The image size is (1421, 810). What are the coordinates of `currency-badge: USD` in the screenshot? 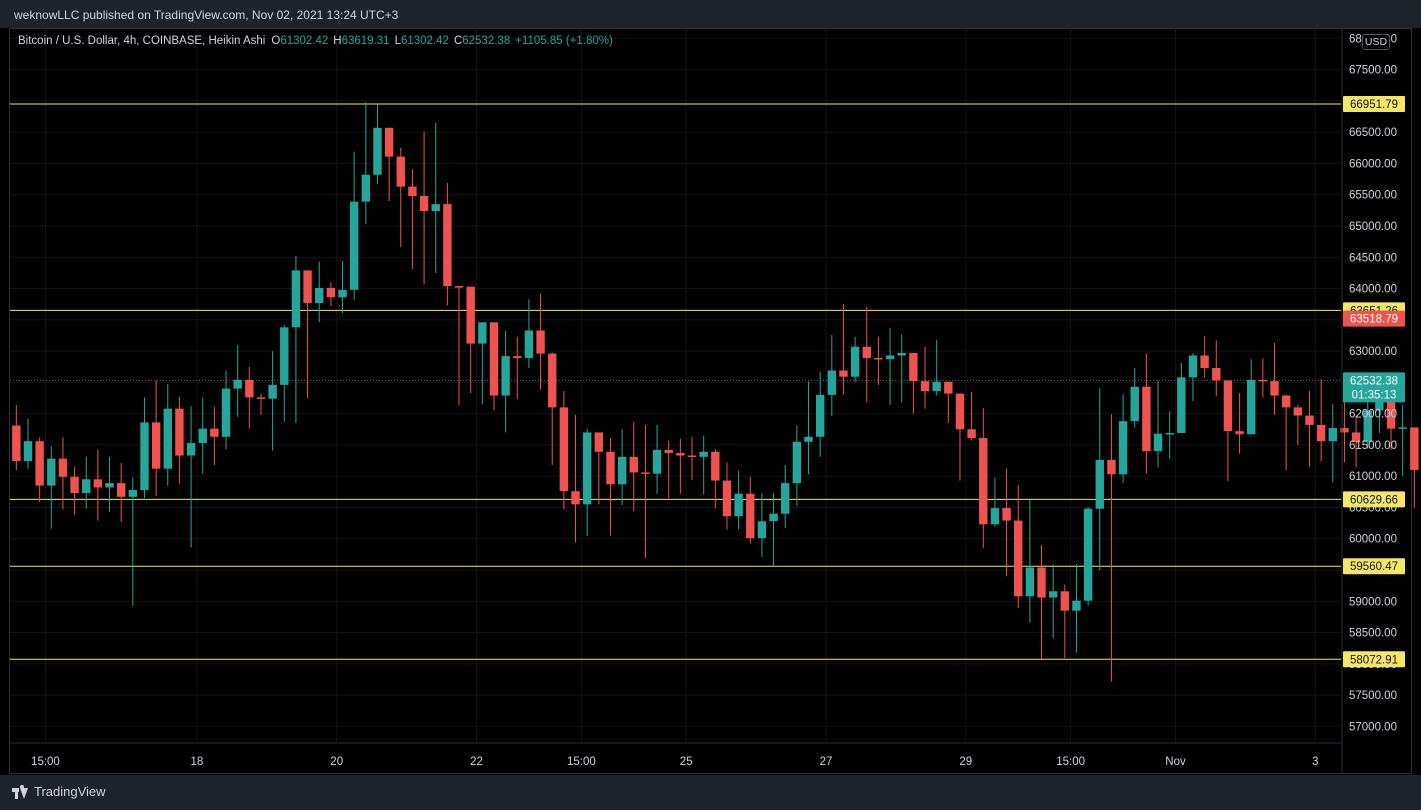 It's located at (1376, 42).